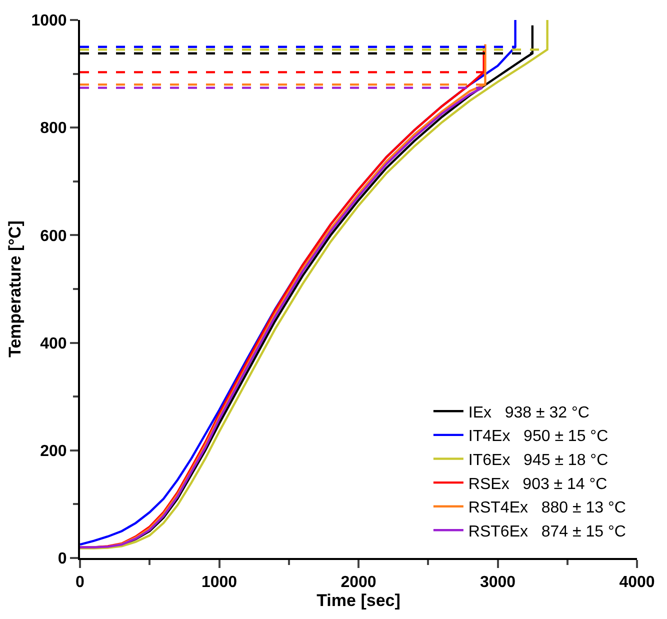  What do you see at coordinates (538, 460) in the screenshot?
I see `legend-label: IT6Ex 945 ± 18 °C` at bounding box center [538, 460].